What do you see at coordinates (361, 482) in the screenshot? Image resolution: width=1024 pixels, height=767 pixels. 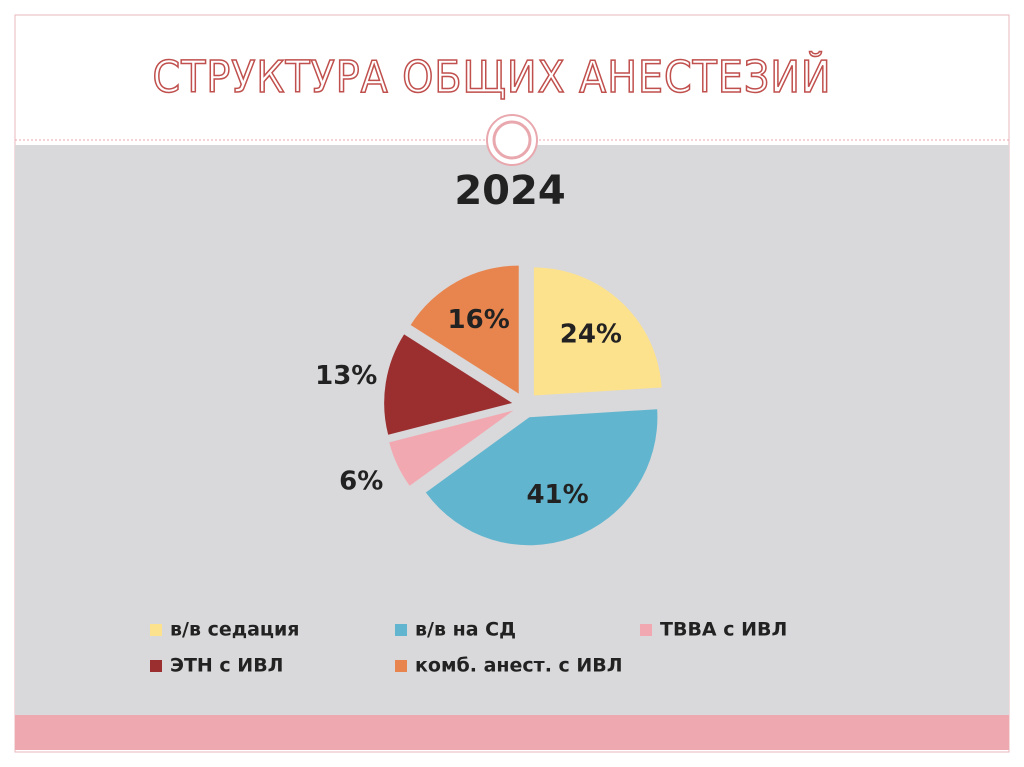 I see `data-label: 6%` at bounding box center [361, 482].